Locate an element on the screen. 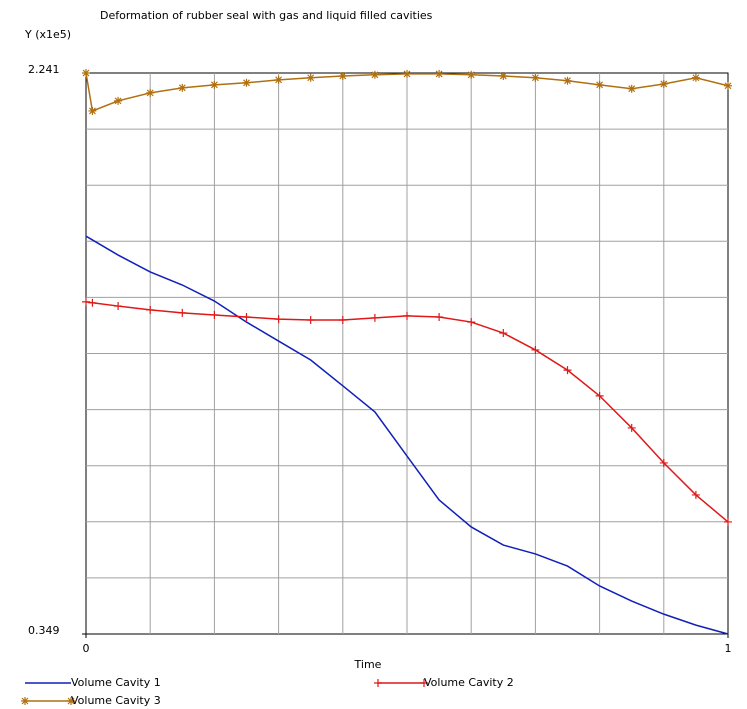  x-tick-label: 0 is located at coordinates (86, 648).